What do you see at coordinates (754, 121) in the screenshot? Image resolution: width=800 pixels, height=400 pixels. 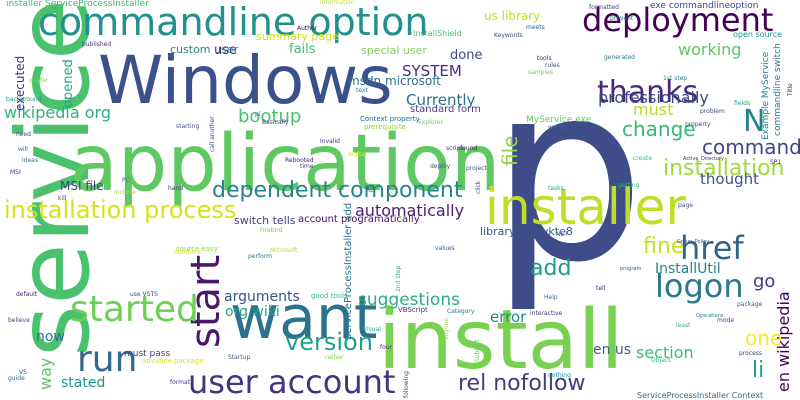 I see `cloud-word: N` at bounding box center [754, 121].